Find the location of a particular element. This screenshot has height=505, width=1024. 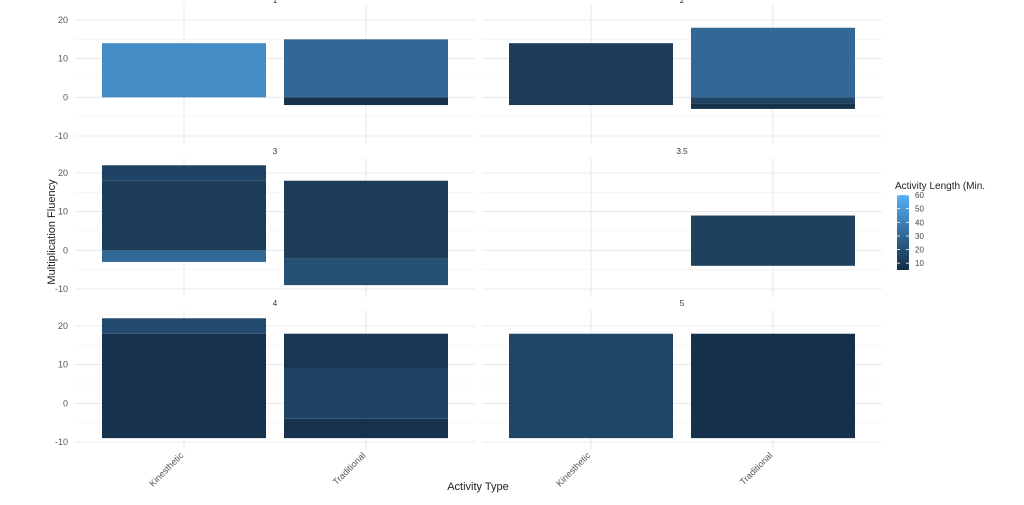

panel-strip-label: 5 is located at coordinates (682, 303).